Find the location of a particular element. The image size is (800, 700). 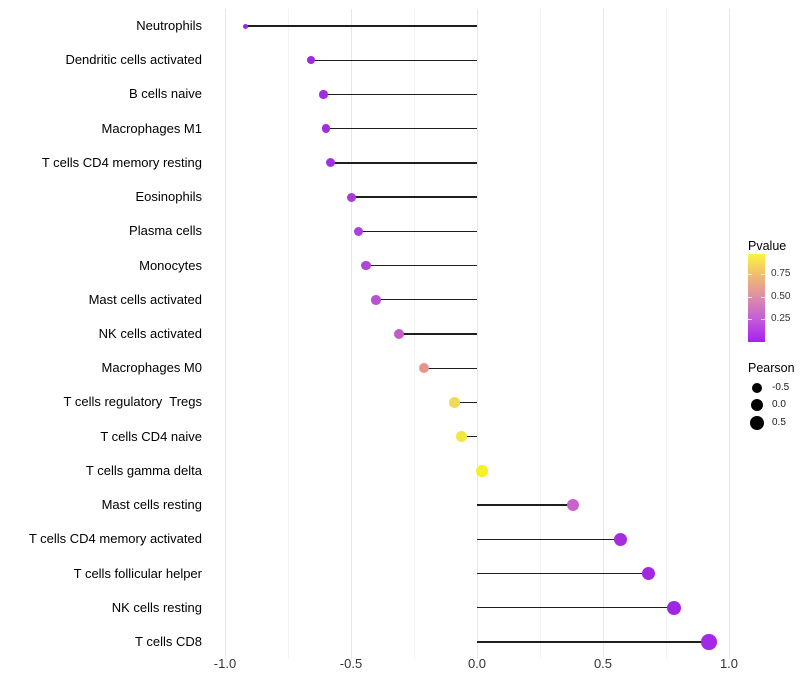

pvalue-colorbar-tick-label: 0.75 is located at coordinates (781, 273).